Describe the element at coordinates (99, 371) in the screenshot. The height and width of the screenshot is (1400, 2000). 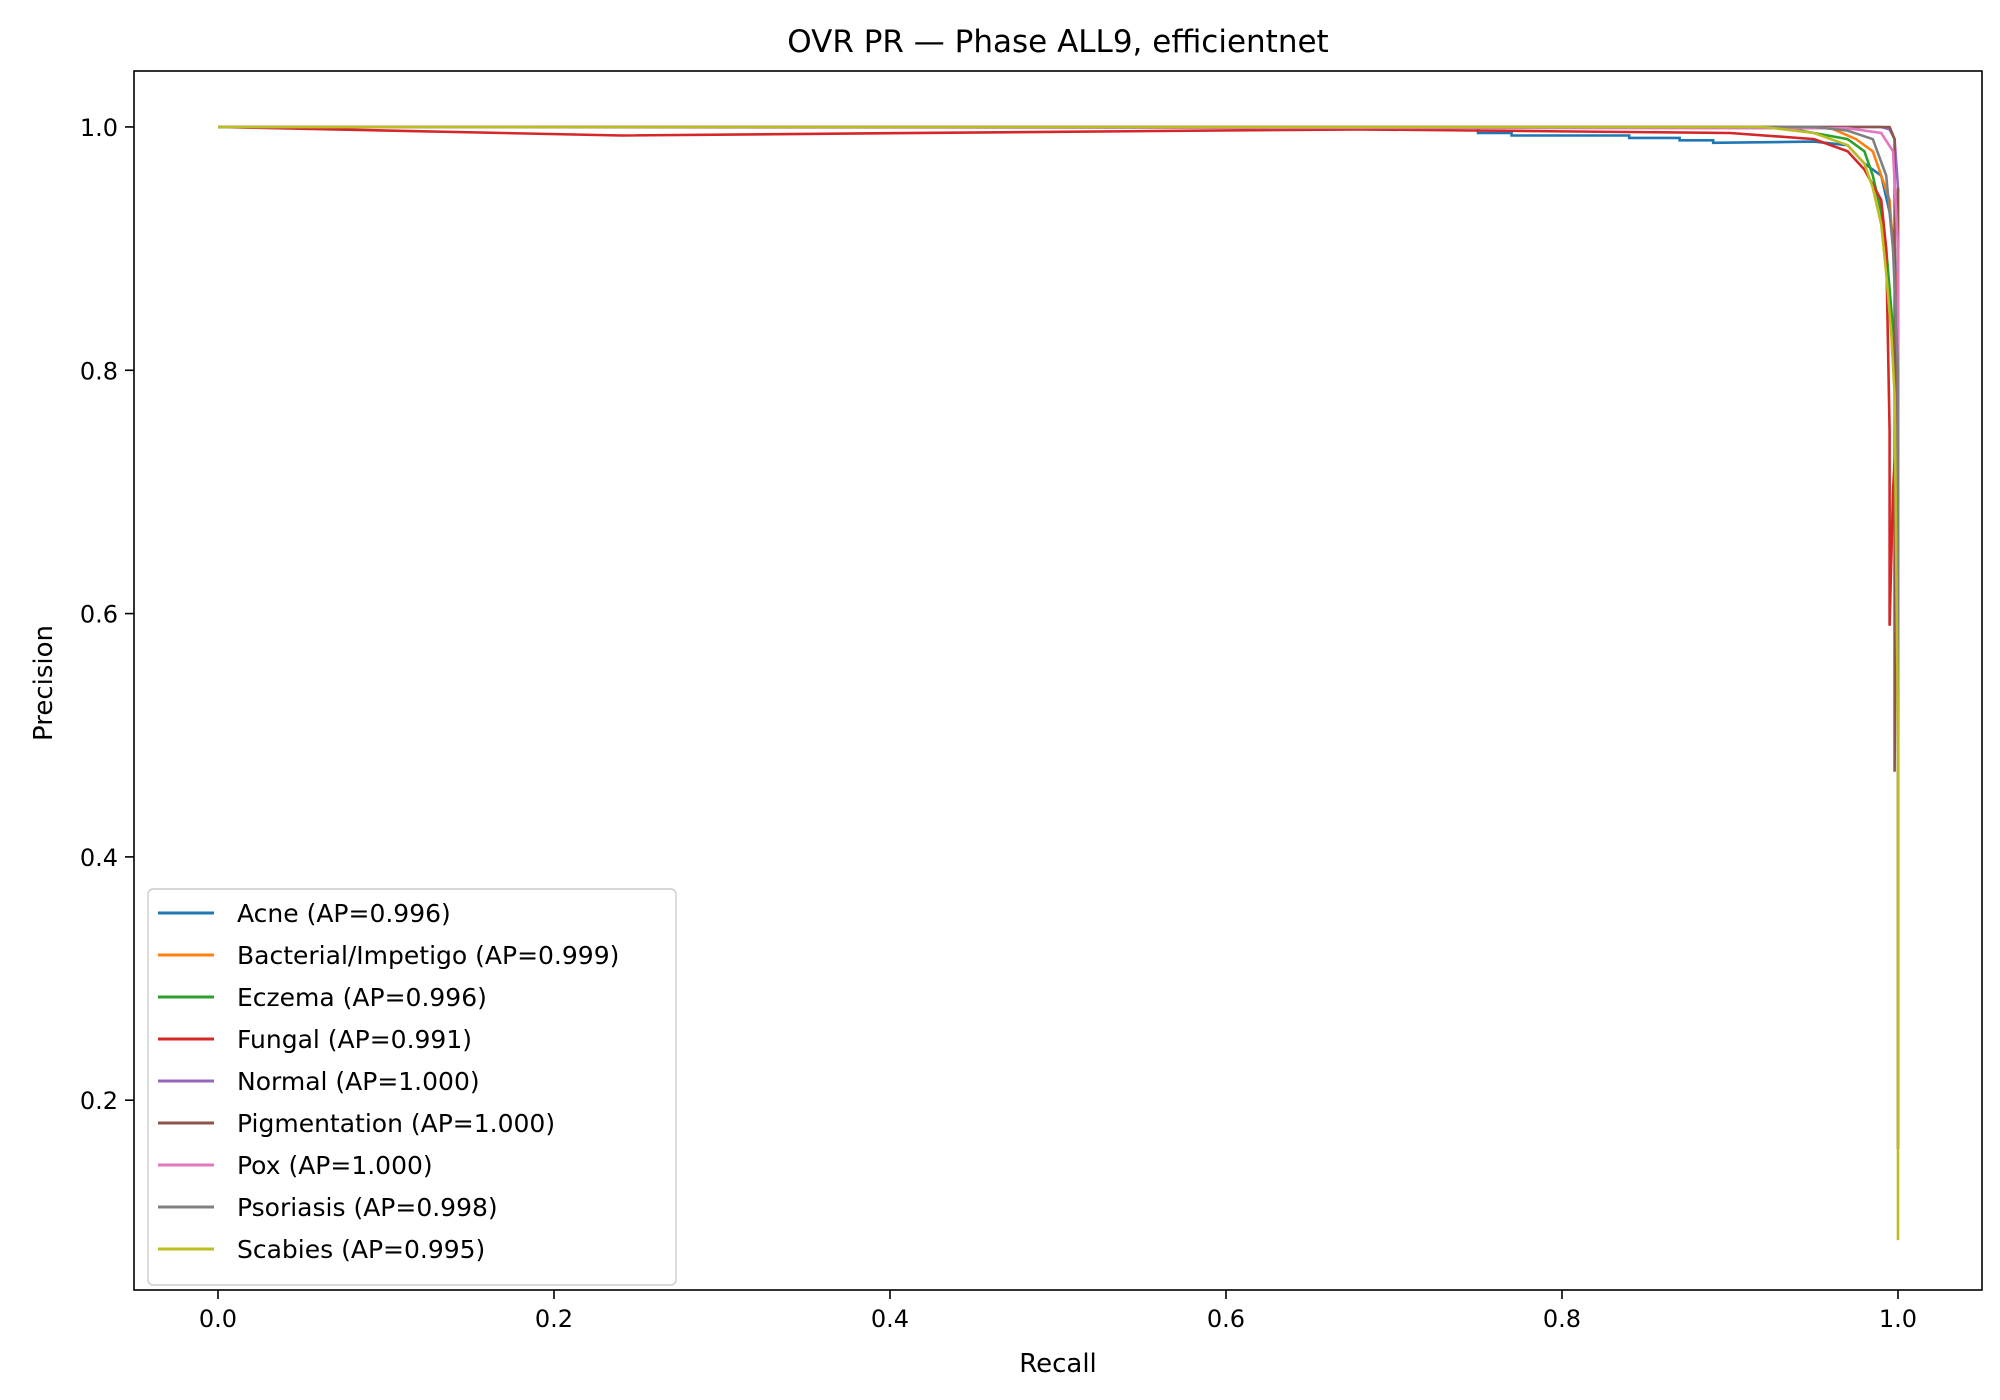
I see `y-tick-label: 0.8` at that location.